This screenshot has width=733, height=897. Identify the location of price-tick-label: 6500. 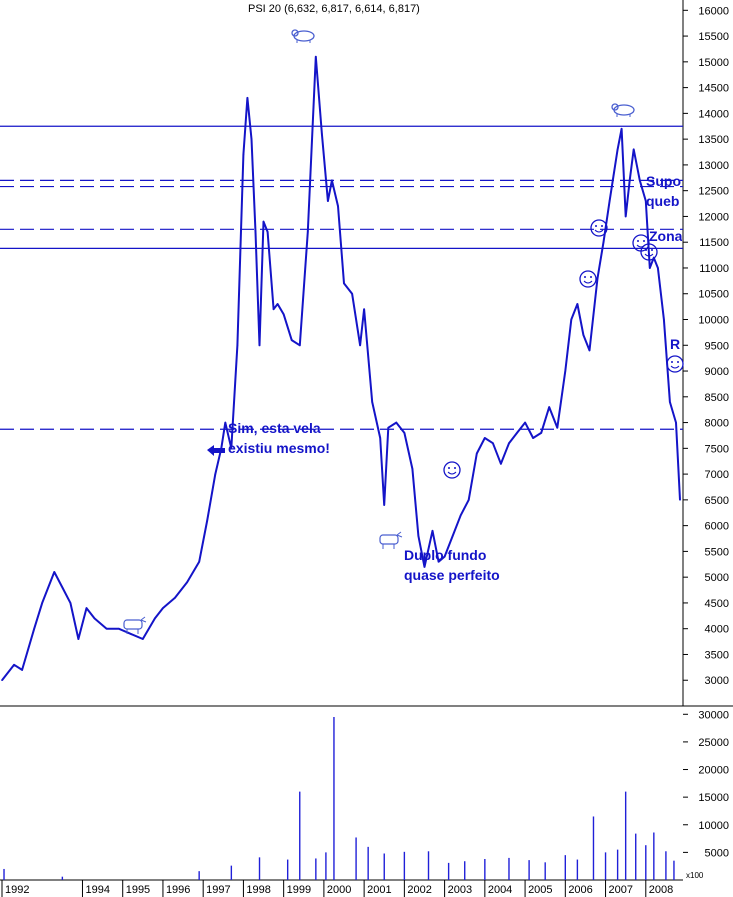
(717, 501).